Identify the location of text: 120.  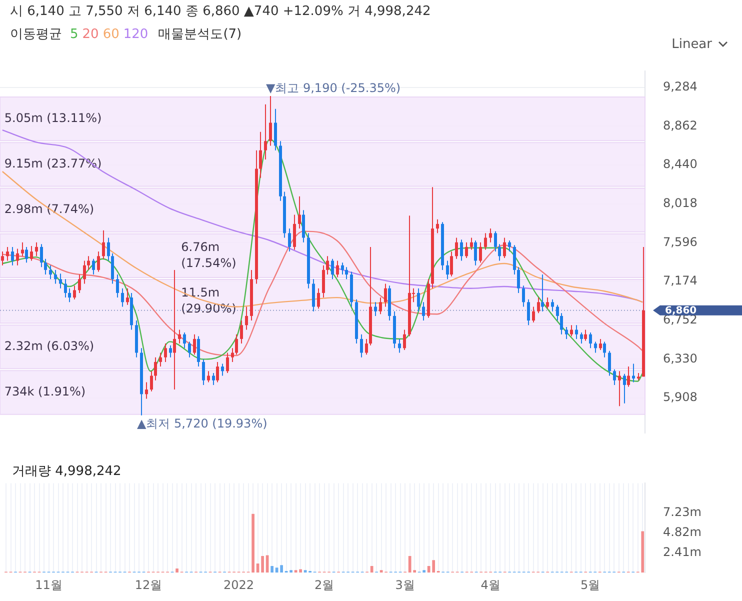
(135, 34).